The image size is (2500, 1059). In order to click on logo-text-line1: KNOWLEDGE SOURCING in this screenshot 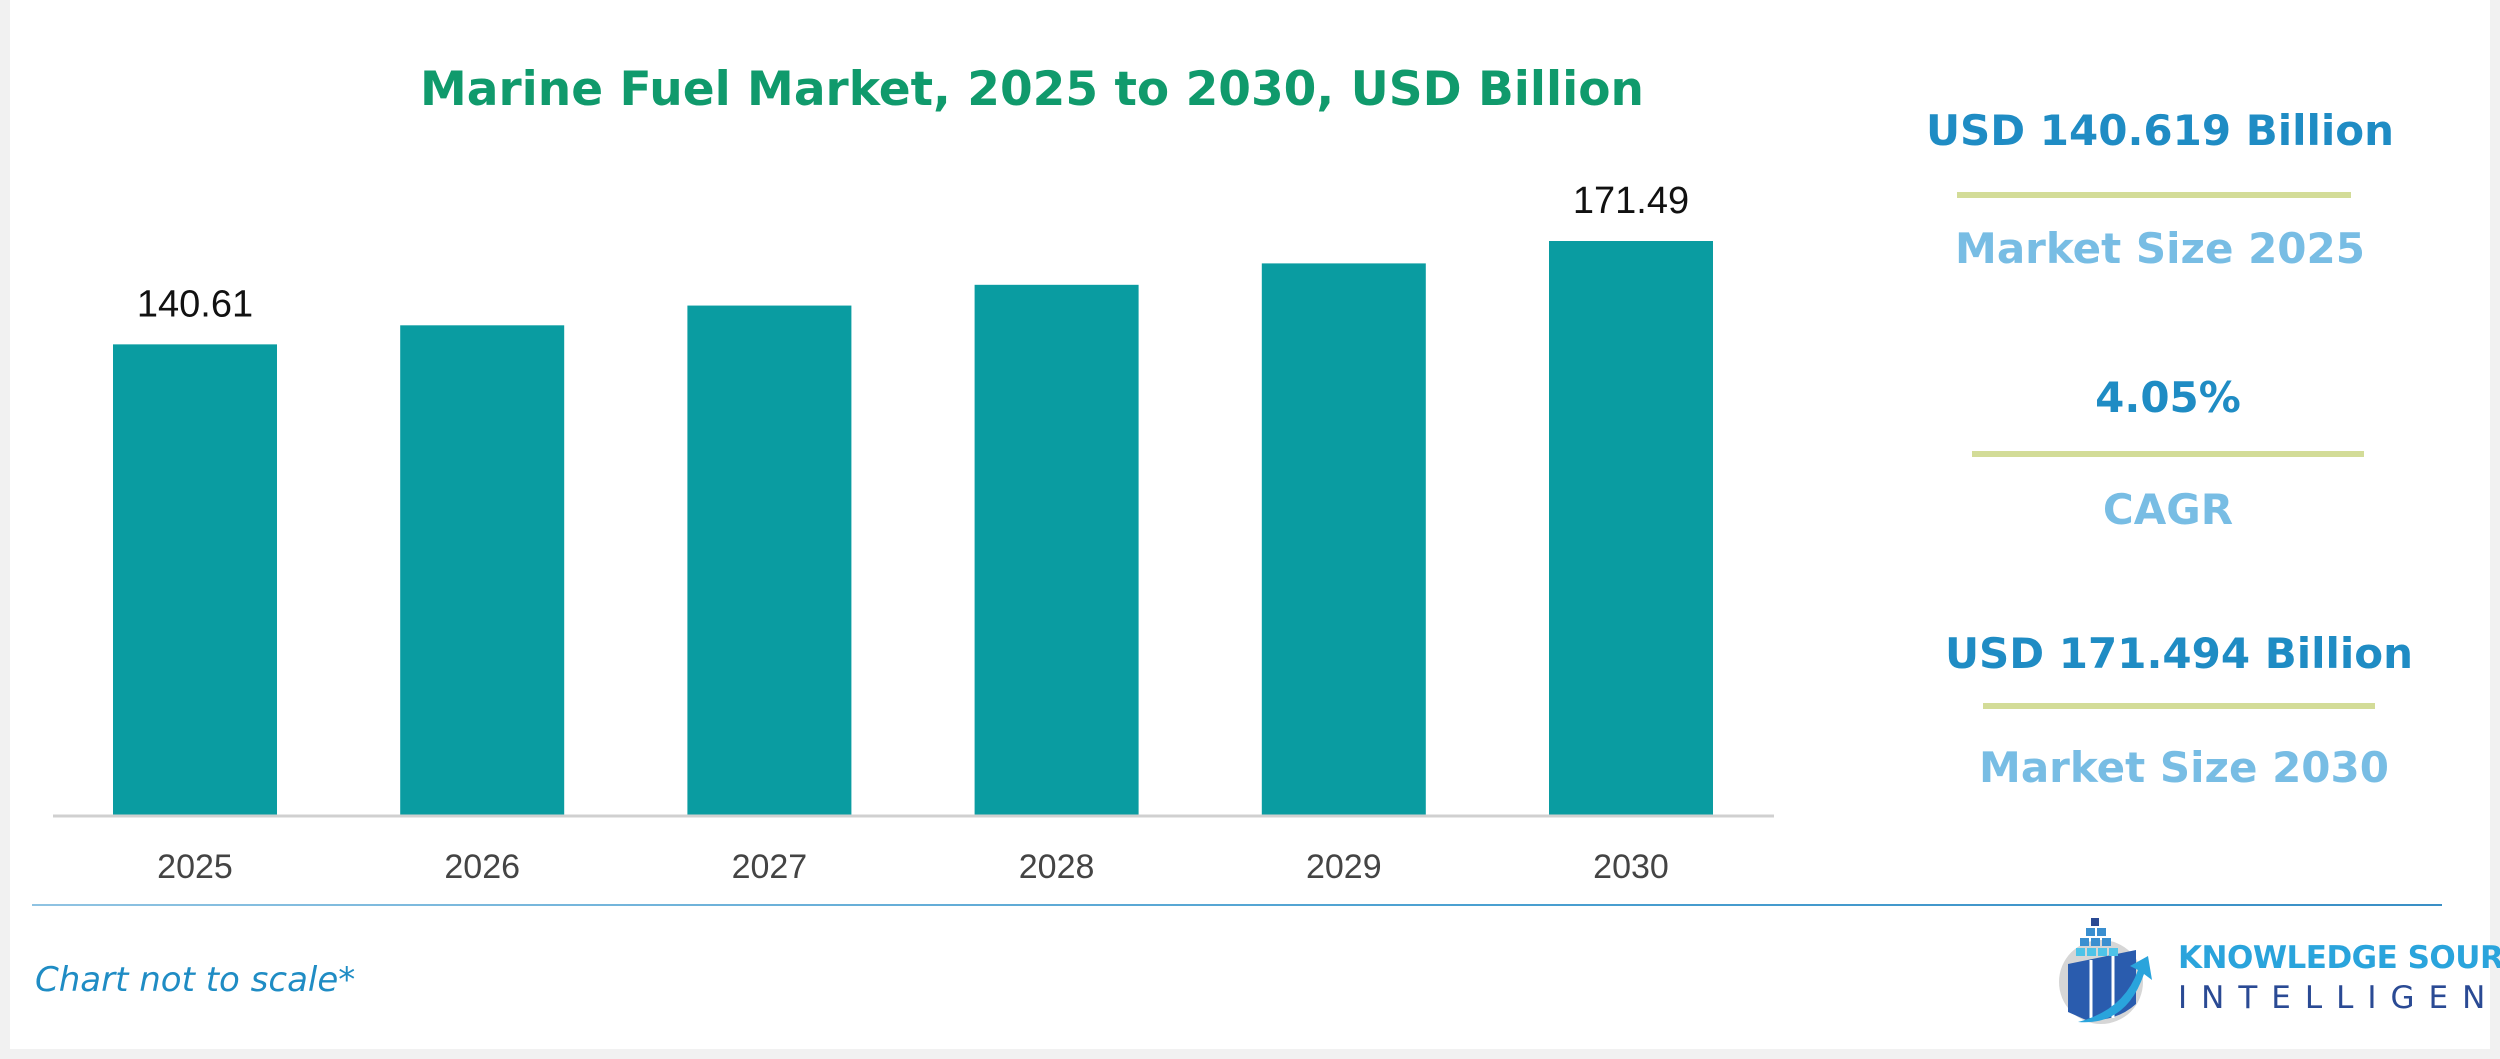, I will do `click(2339, 958)`.